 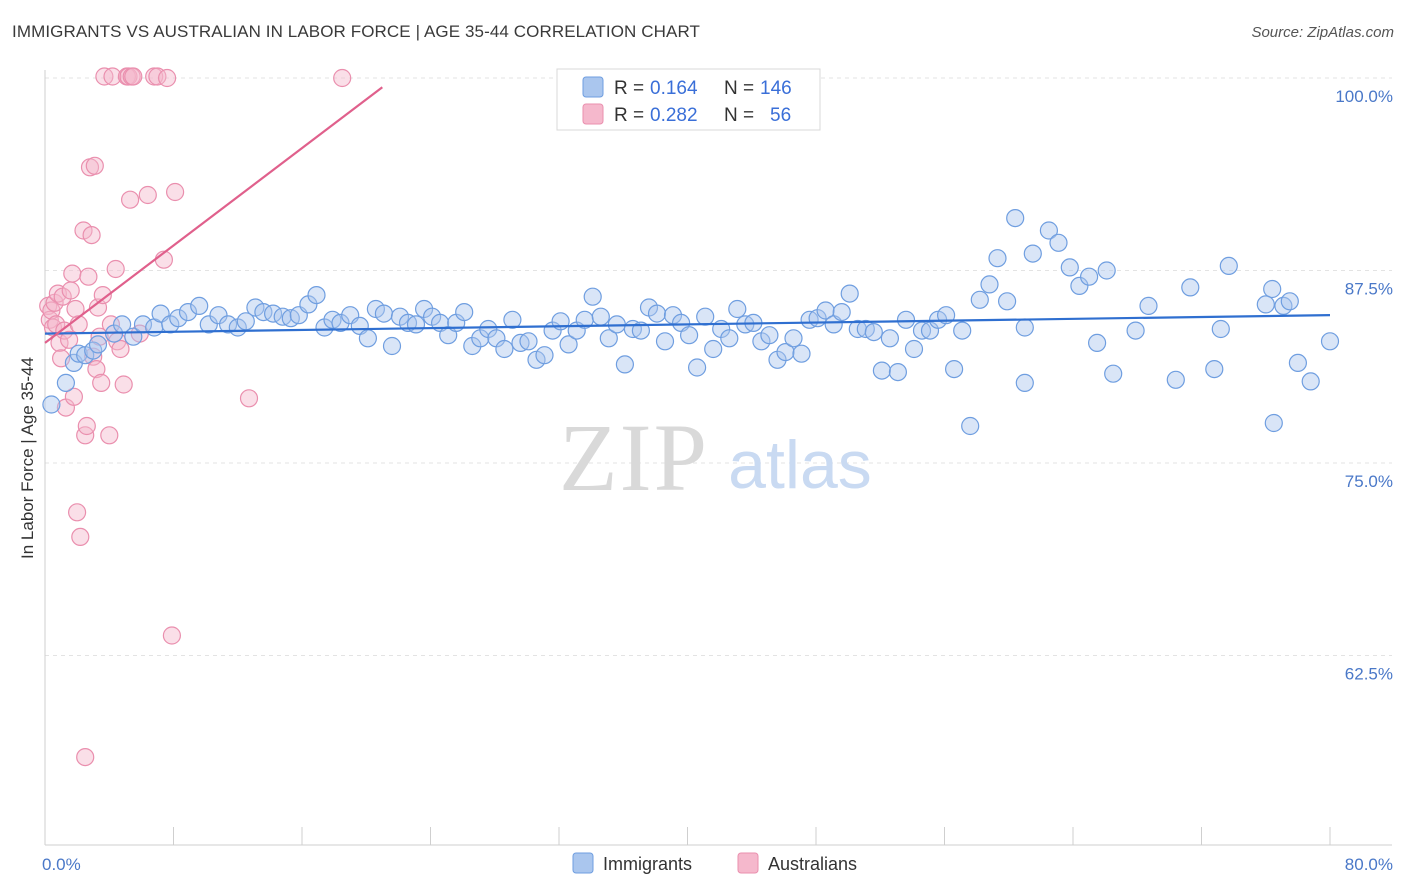 I want to click on legend-r-value-1: 0.164, so click(x=674, y=88).